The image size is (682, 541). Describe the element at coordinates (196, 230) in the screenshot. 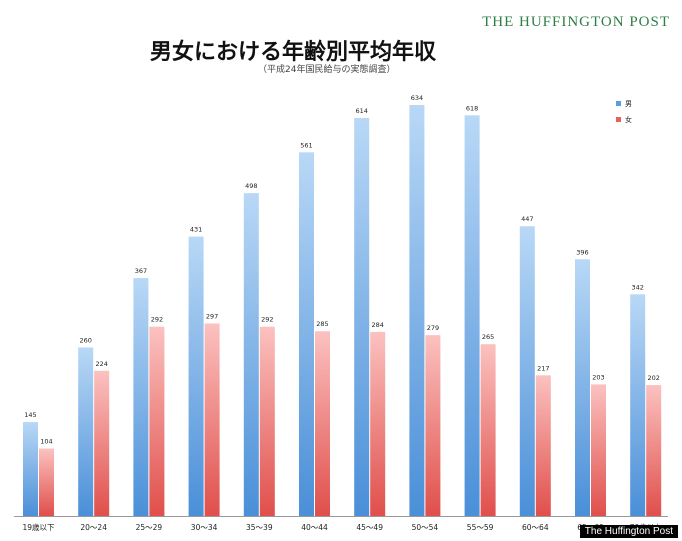

I see `value-label-male: 431` at that location.